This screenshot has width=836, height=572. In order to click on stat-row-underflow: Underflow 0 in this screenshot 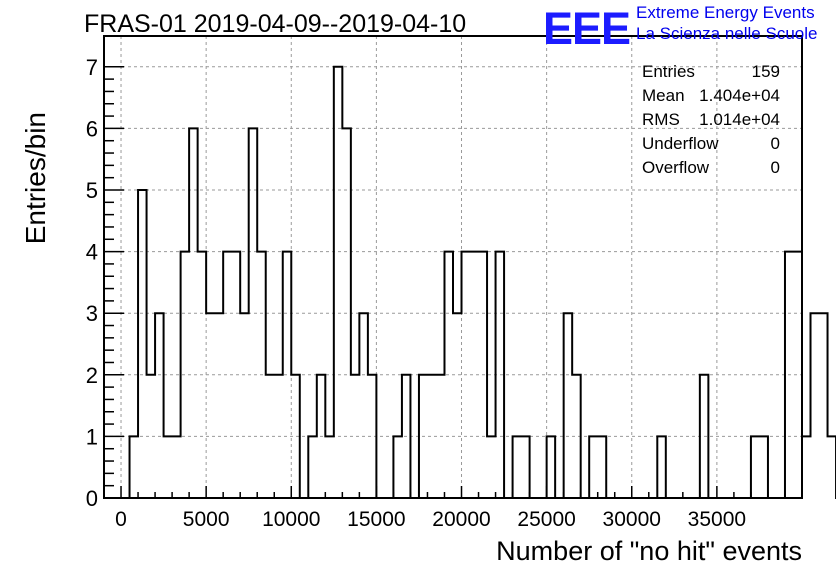, I will do `click(711, 144)`.